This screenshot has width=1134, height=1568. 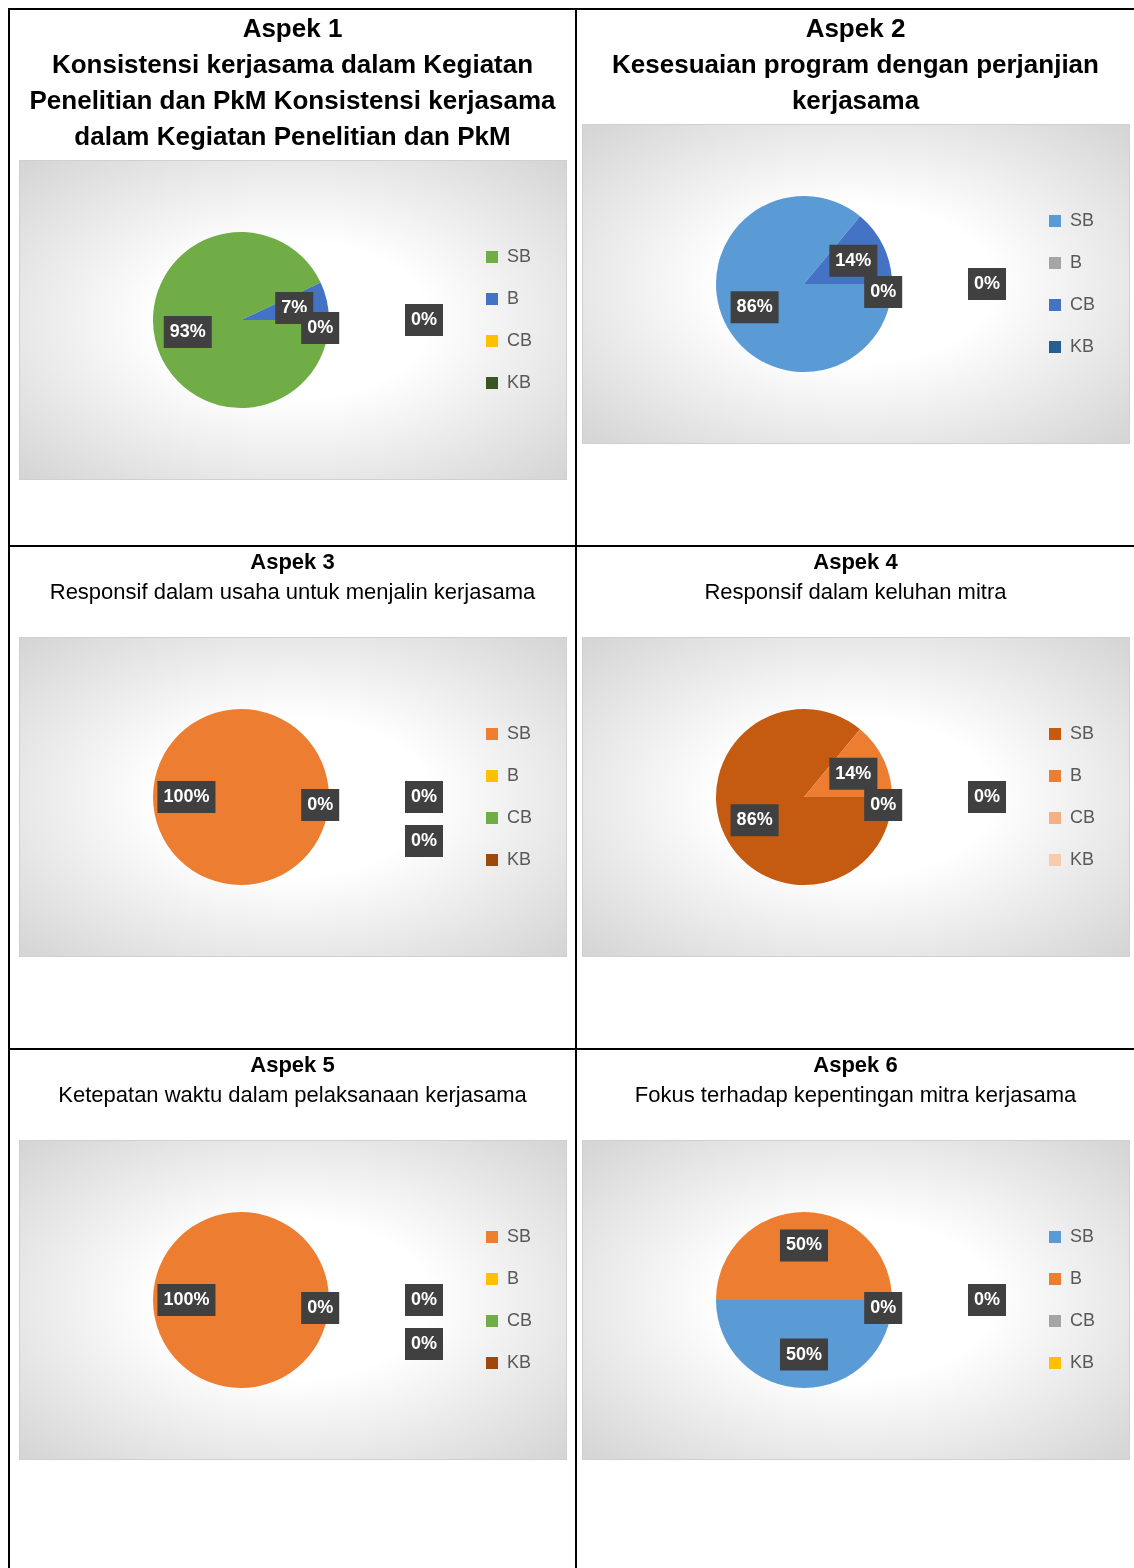 What do you see at coordinates (292, 562) in the screenshot?
I see `chart-title: Aspek 3` at bounding box center [292, 562].